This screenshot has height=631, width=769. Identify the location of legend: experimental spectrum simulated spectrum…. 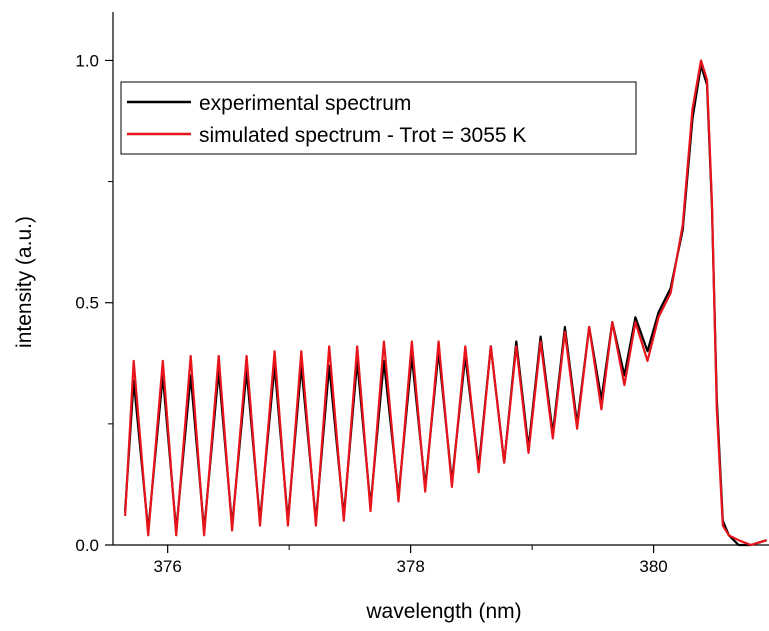
(378, 118).